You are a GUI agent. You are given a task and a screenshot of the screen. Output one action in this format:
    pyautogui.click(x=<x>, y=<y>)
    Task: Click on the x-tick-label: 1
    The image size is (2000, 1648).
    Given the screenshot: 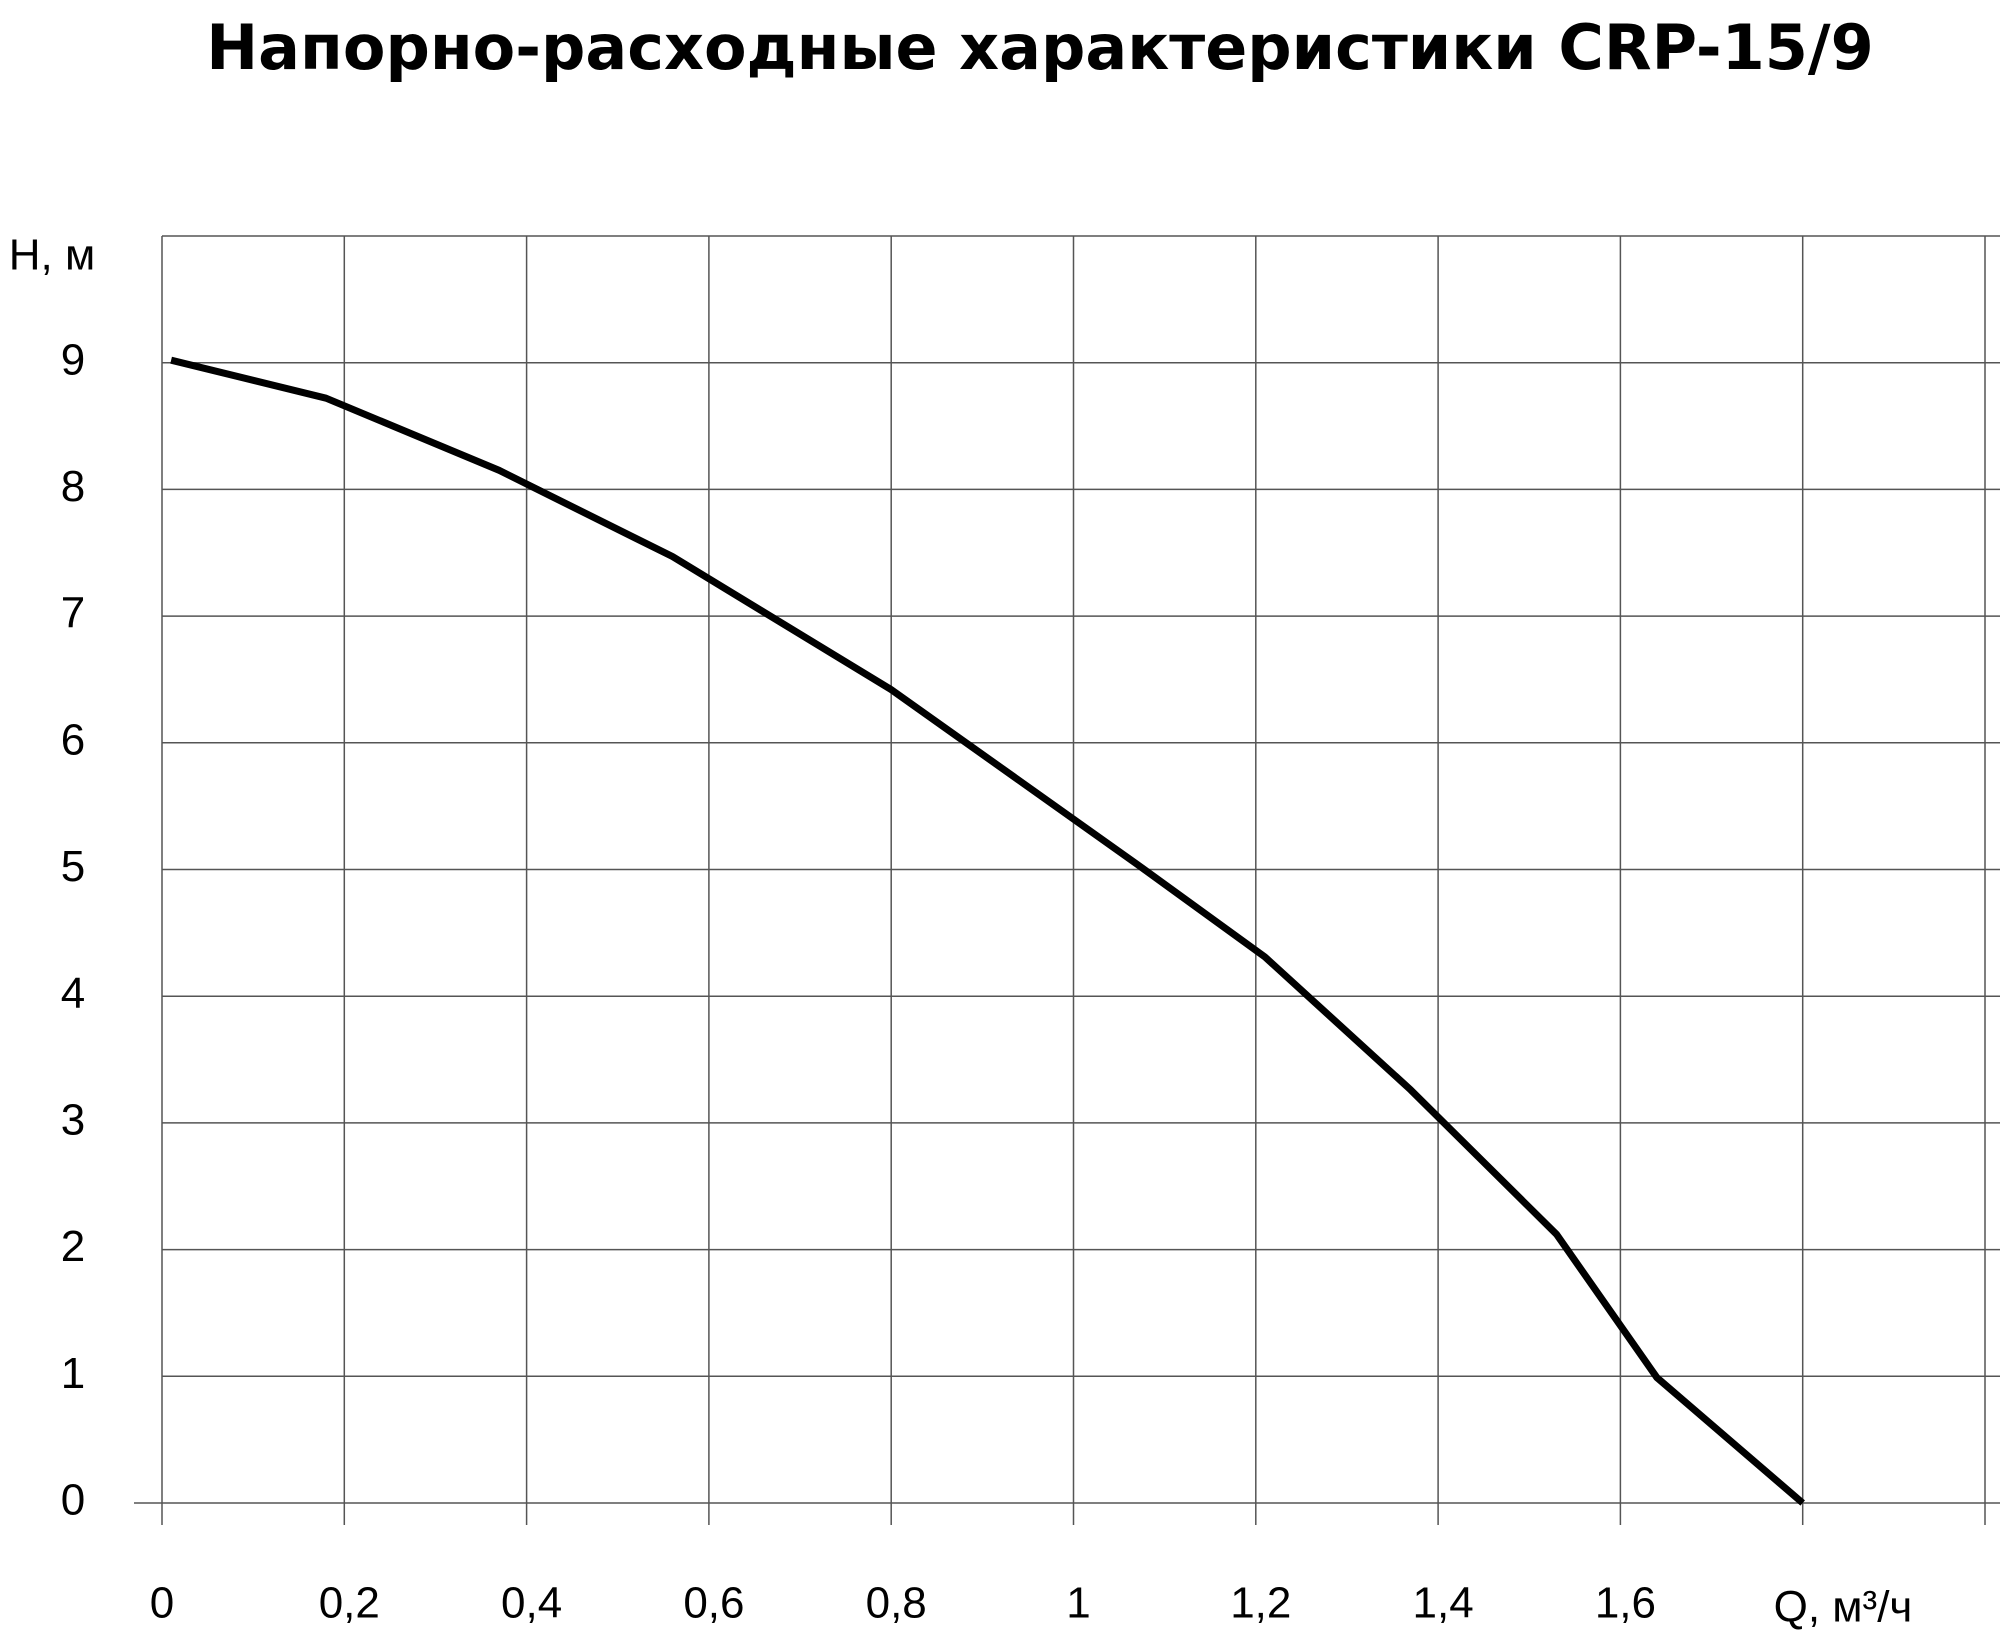 What is the action you would take?
    pyautogui.click(x=1078, y=1603)
    